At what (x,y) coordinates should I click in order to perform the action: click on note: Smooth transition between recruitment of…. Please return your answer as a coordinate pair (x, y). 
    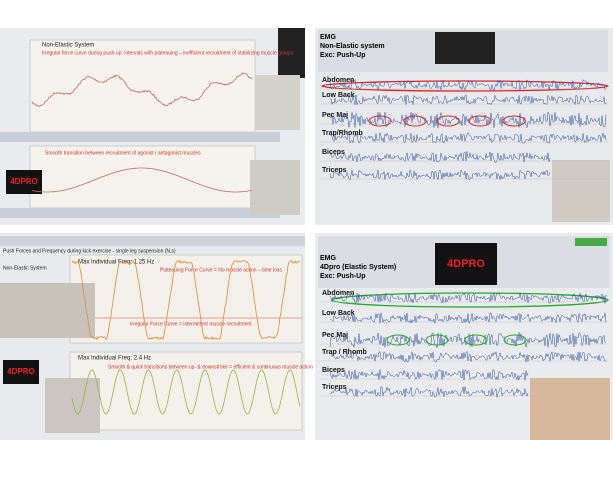
    Looking at the image, I should click on (123, 153).